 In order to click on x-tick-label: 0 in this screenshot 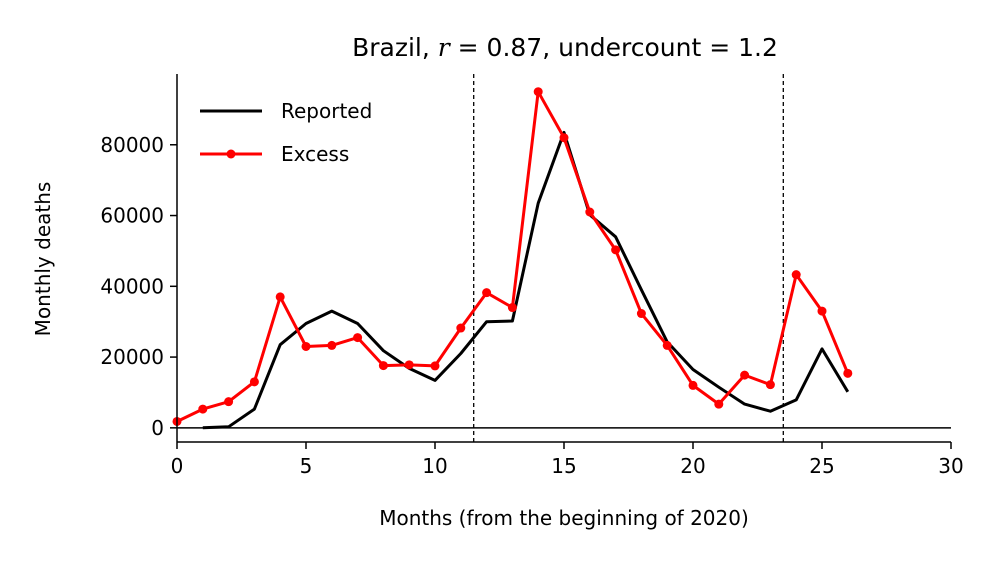, I will do `click(177, 466)`.